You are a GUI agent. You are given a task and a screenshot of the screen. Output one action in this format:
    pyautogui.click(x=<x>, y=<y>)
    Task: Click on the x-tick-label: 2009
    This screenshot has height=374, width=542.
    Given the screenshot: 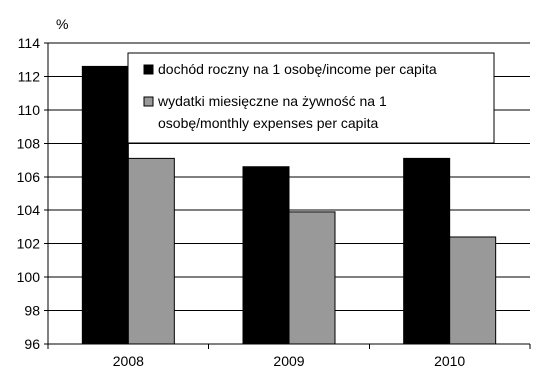 What is the action you would take?
    pyautogui.click(x=288, y=361)
    